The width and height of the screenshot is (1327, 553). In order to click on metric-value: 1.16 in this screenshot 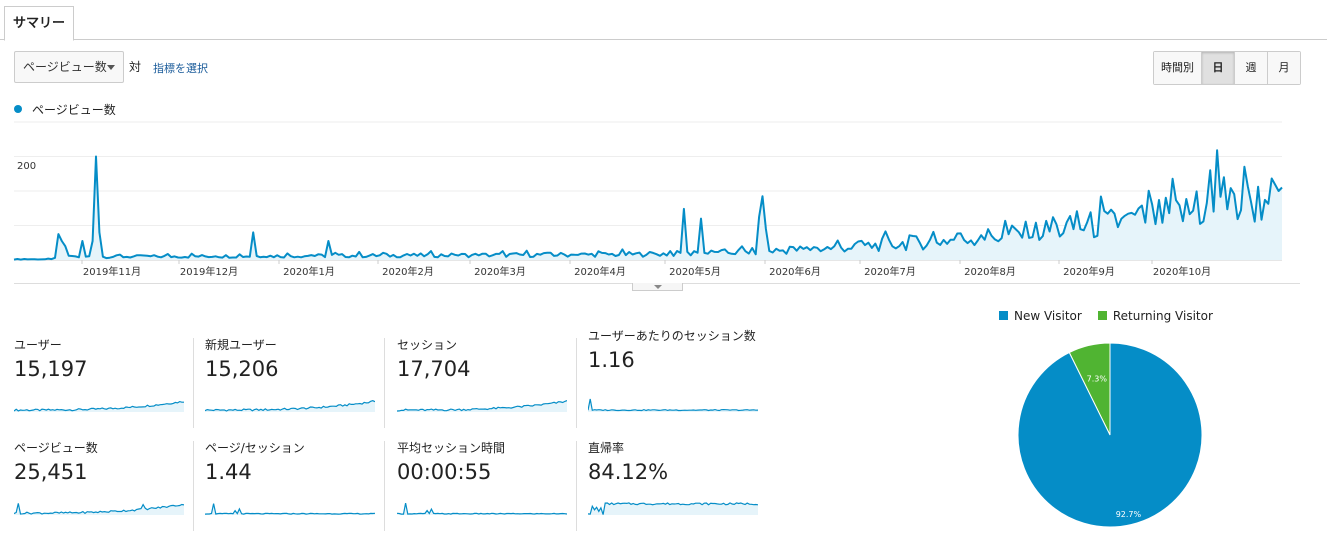, I will do `click(611, 360)`.